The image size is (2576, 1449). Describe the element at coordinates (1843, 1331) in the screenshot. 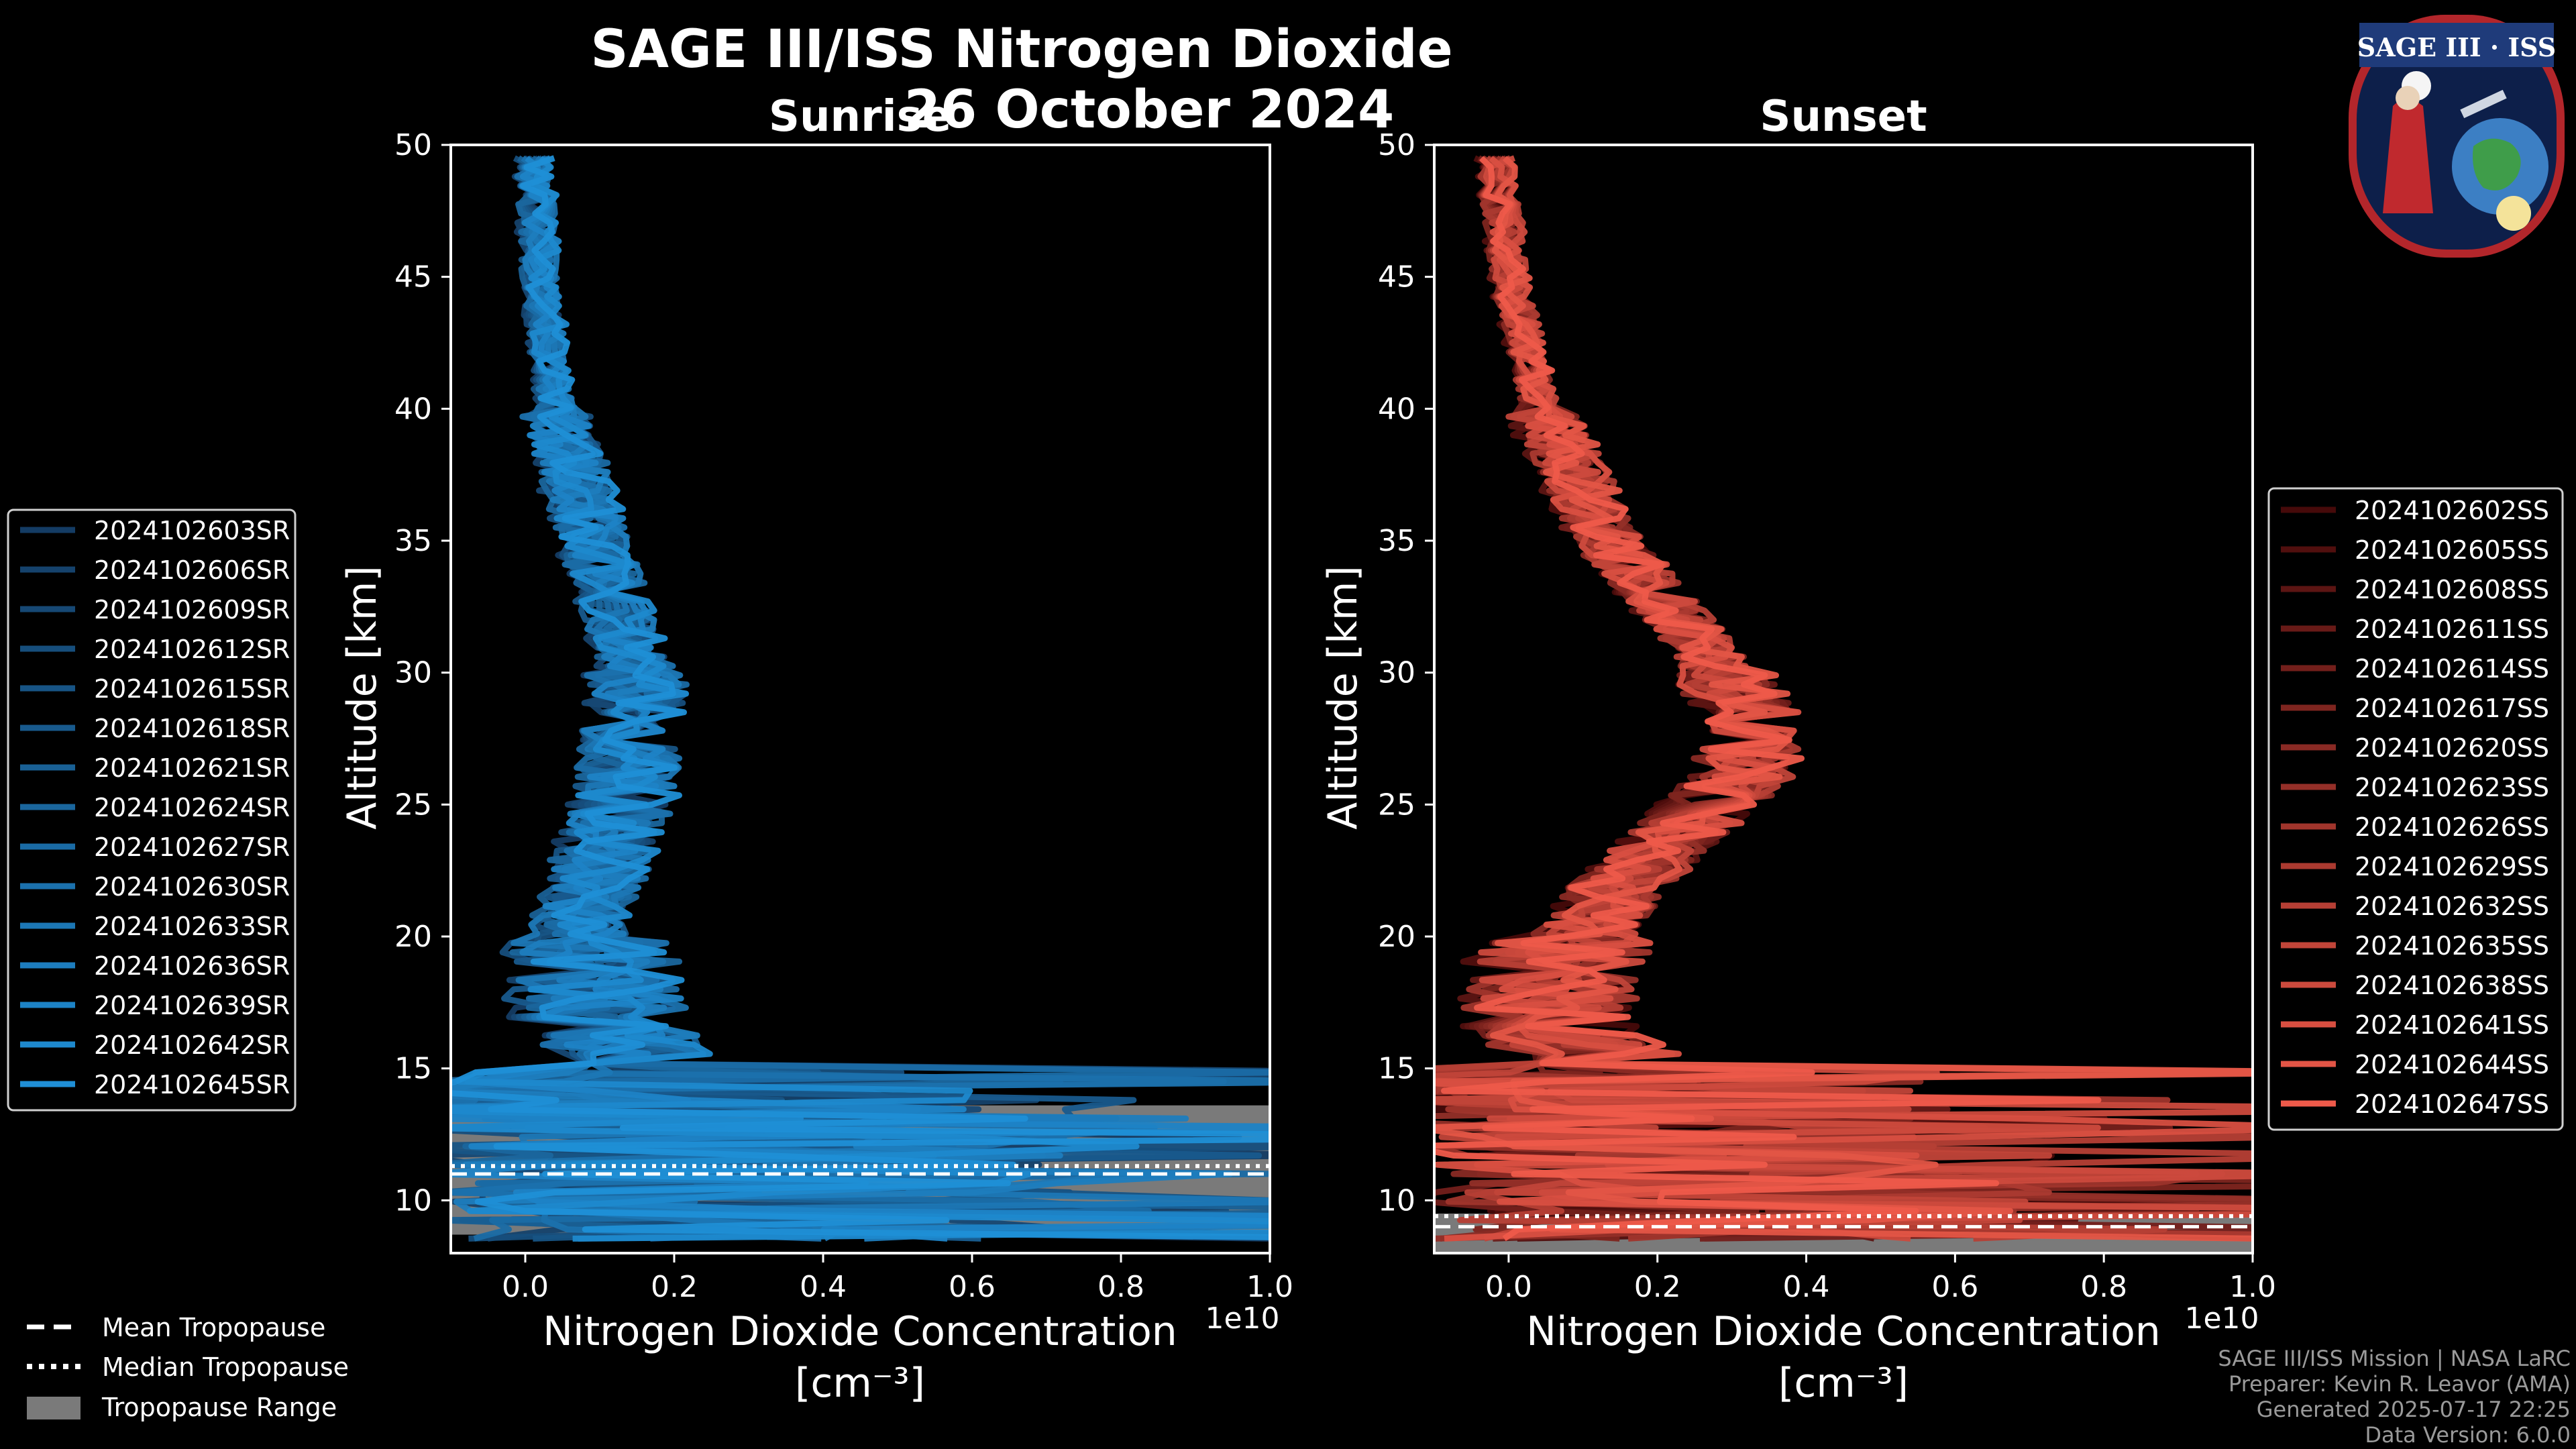

I see `sunset-xlabel: Nitrogen Dioxide Concentration` at that location.